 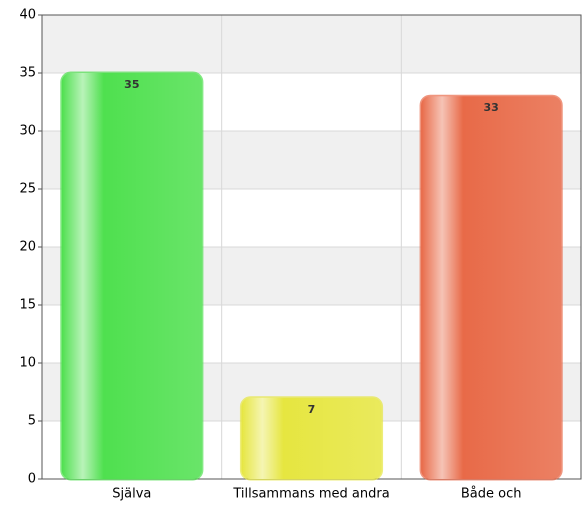 I want to click on grid-band, so click(x=311, y=44).